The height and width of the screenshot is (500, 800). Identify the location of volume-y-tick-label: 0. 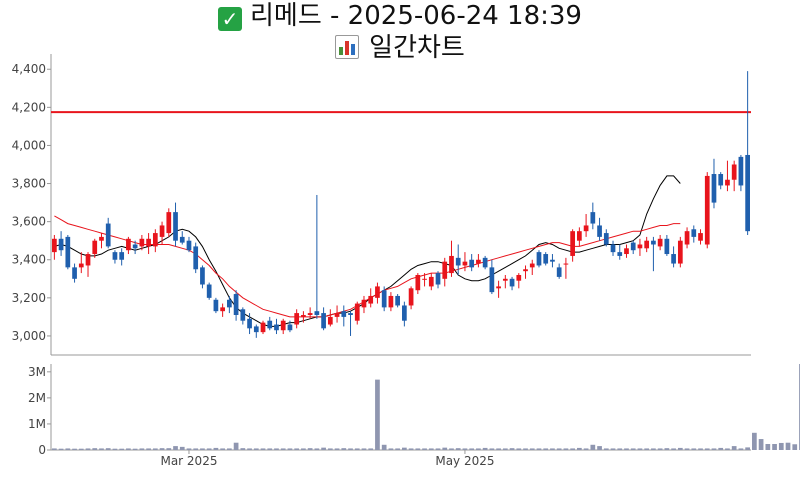
(42, 450).